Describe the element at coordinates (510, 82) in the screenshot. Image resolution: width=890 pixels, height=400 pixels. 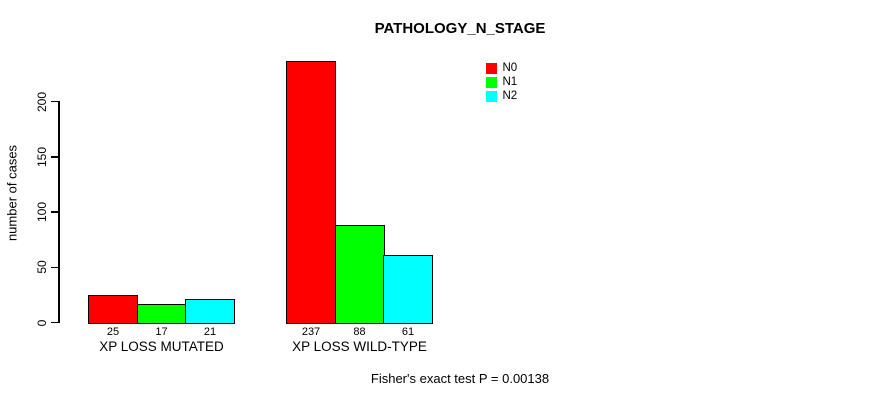
I see `legend-label: N1` at that location.